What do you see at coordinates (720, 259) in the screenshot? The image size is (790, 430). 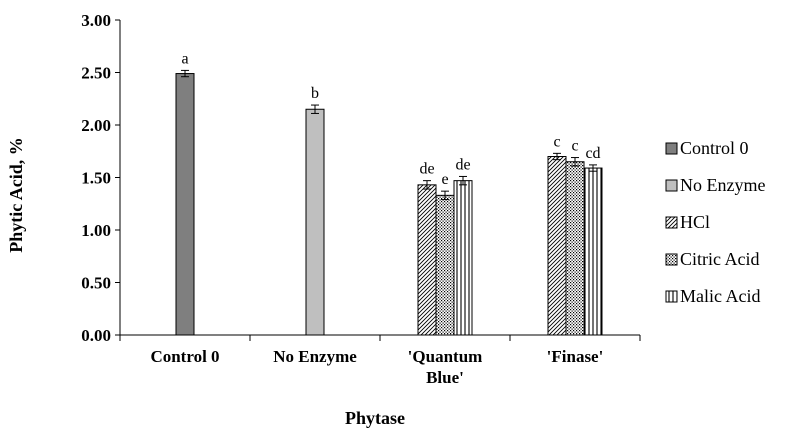 I see `legend-label: Citric Acid` at bounding box center [720, 259].